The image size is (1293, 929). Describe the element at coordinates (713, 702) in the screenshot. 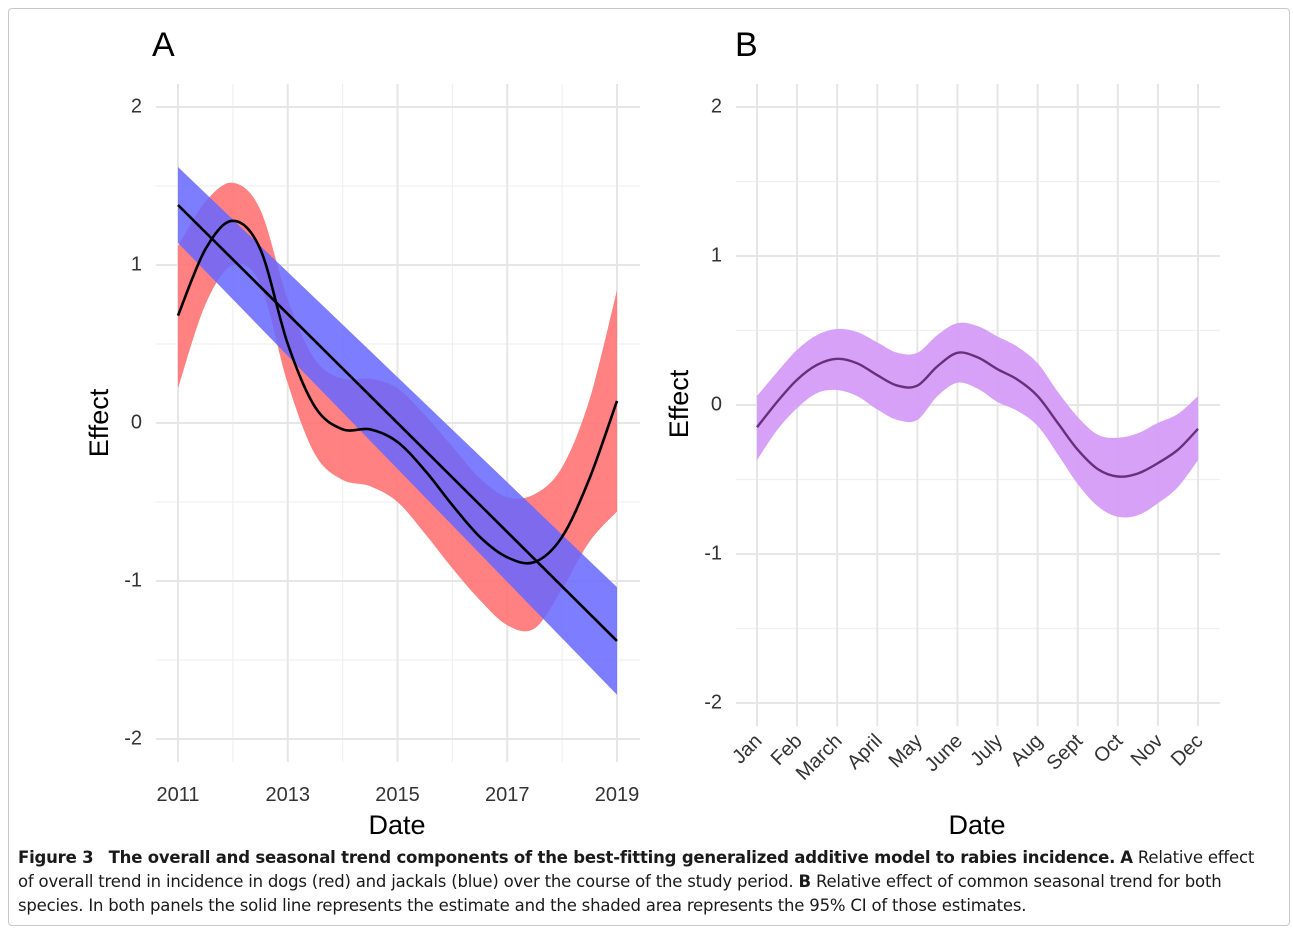

I see `panel-b-y-tick-label: -2` at that location.